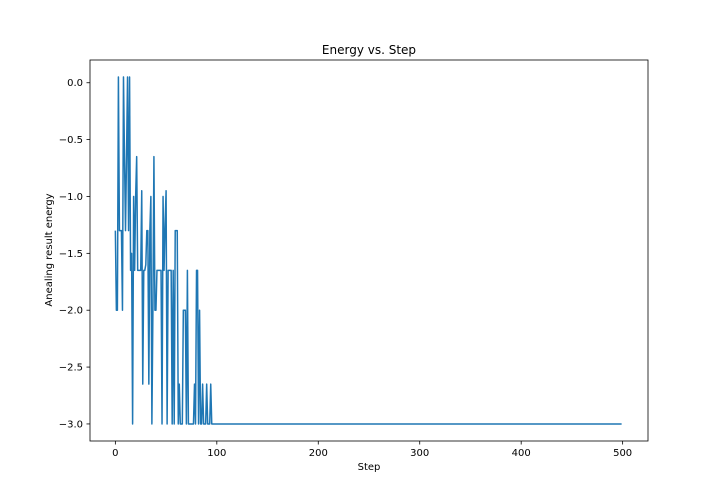  Describe the element at coordinates (71, 254) in the screenshot. I see `y-tick-label: −1.5` at that location.